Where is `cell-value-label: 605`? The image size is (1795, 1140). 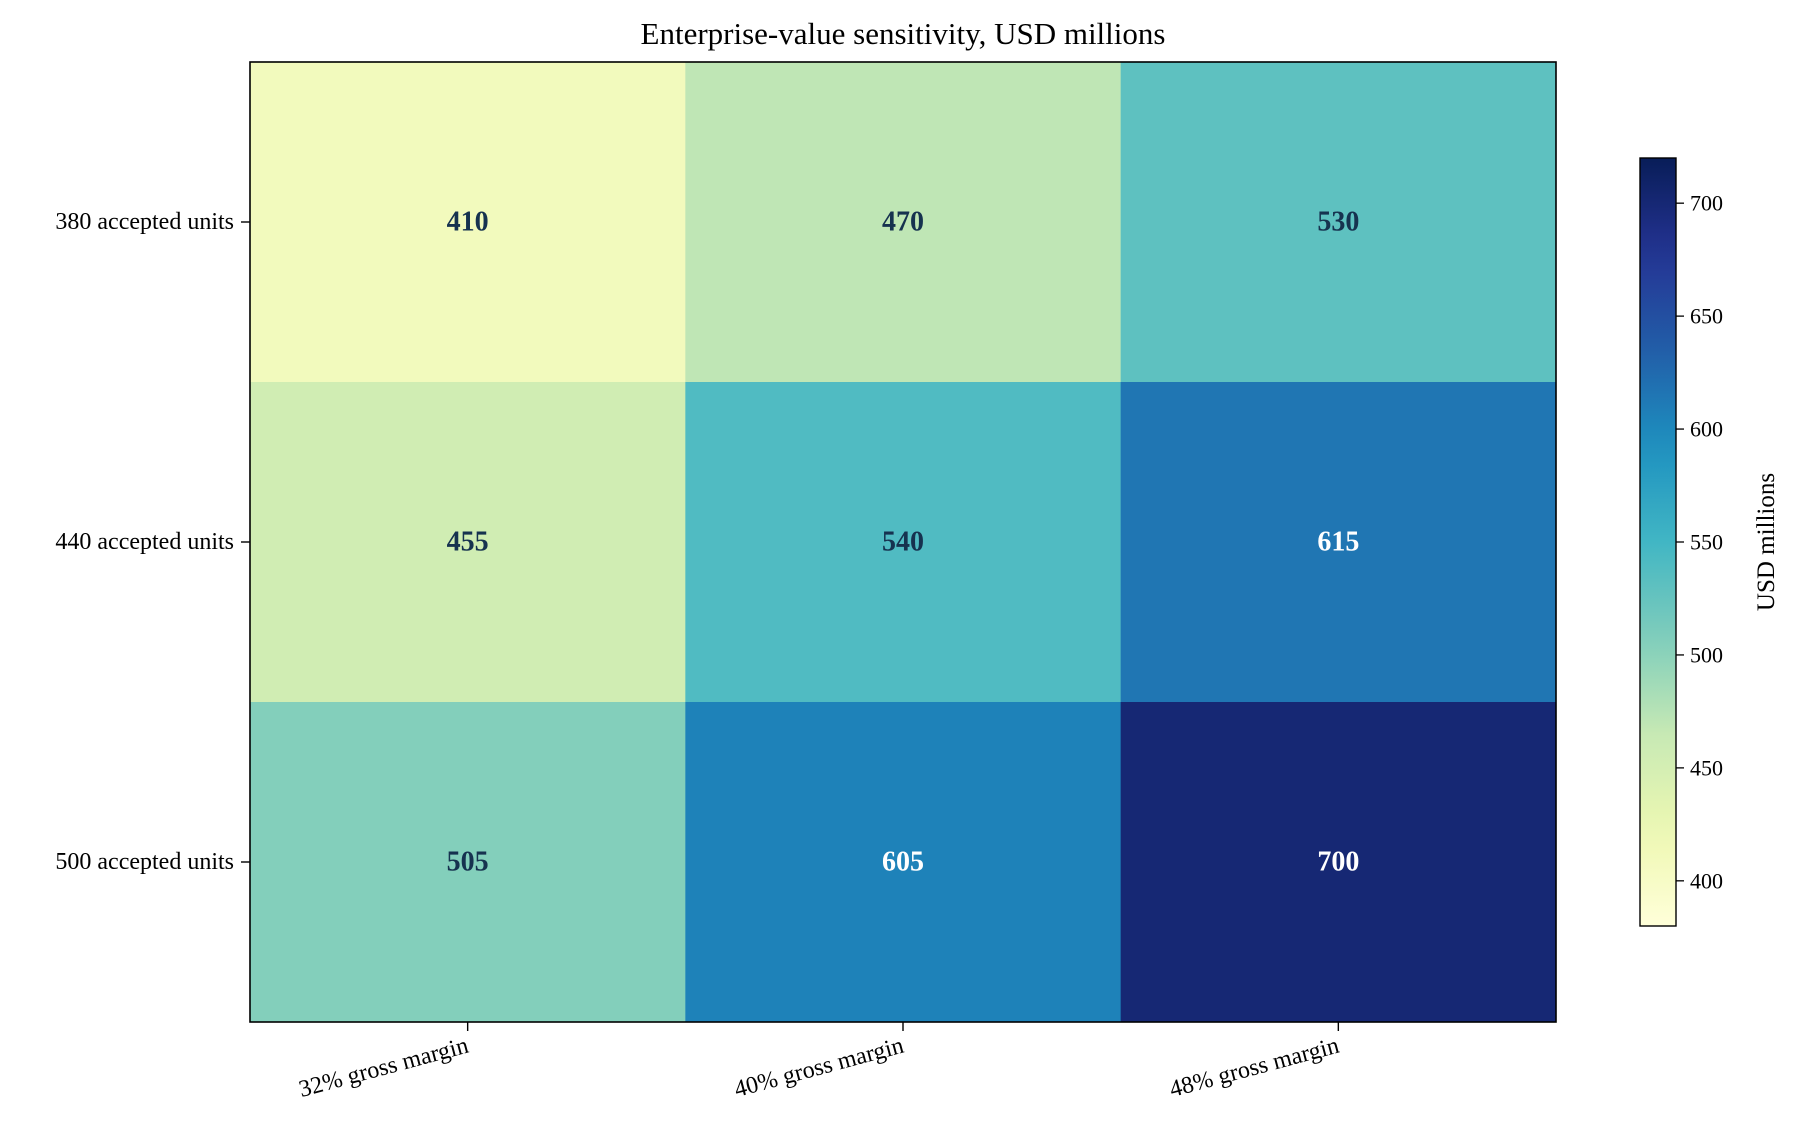 cell-value-label: 605 is located at coordinates (903, 862).